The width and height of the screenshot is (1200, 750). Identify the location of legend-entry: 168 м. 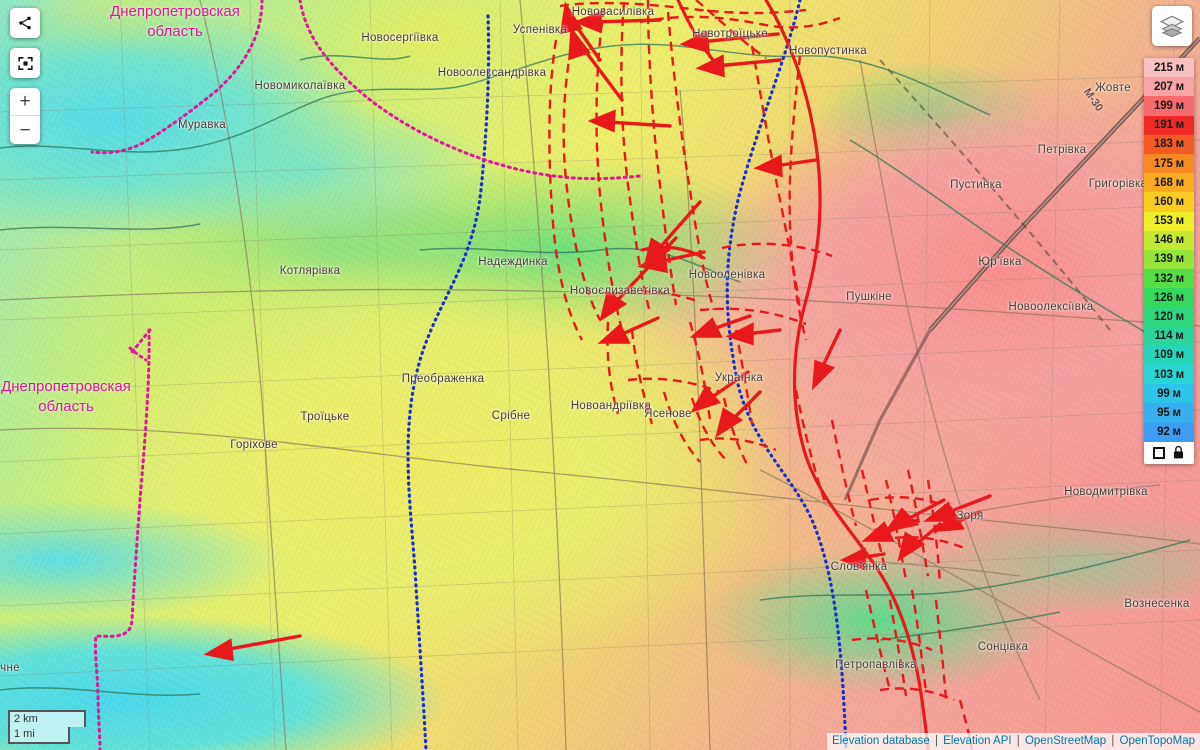
(1169, 183).